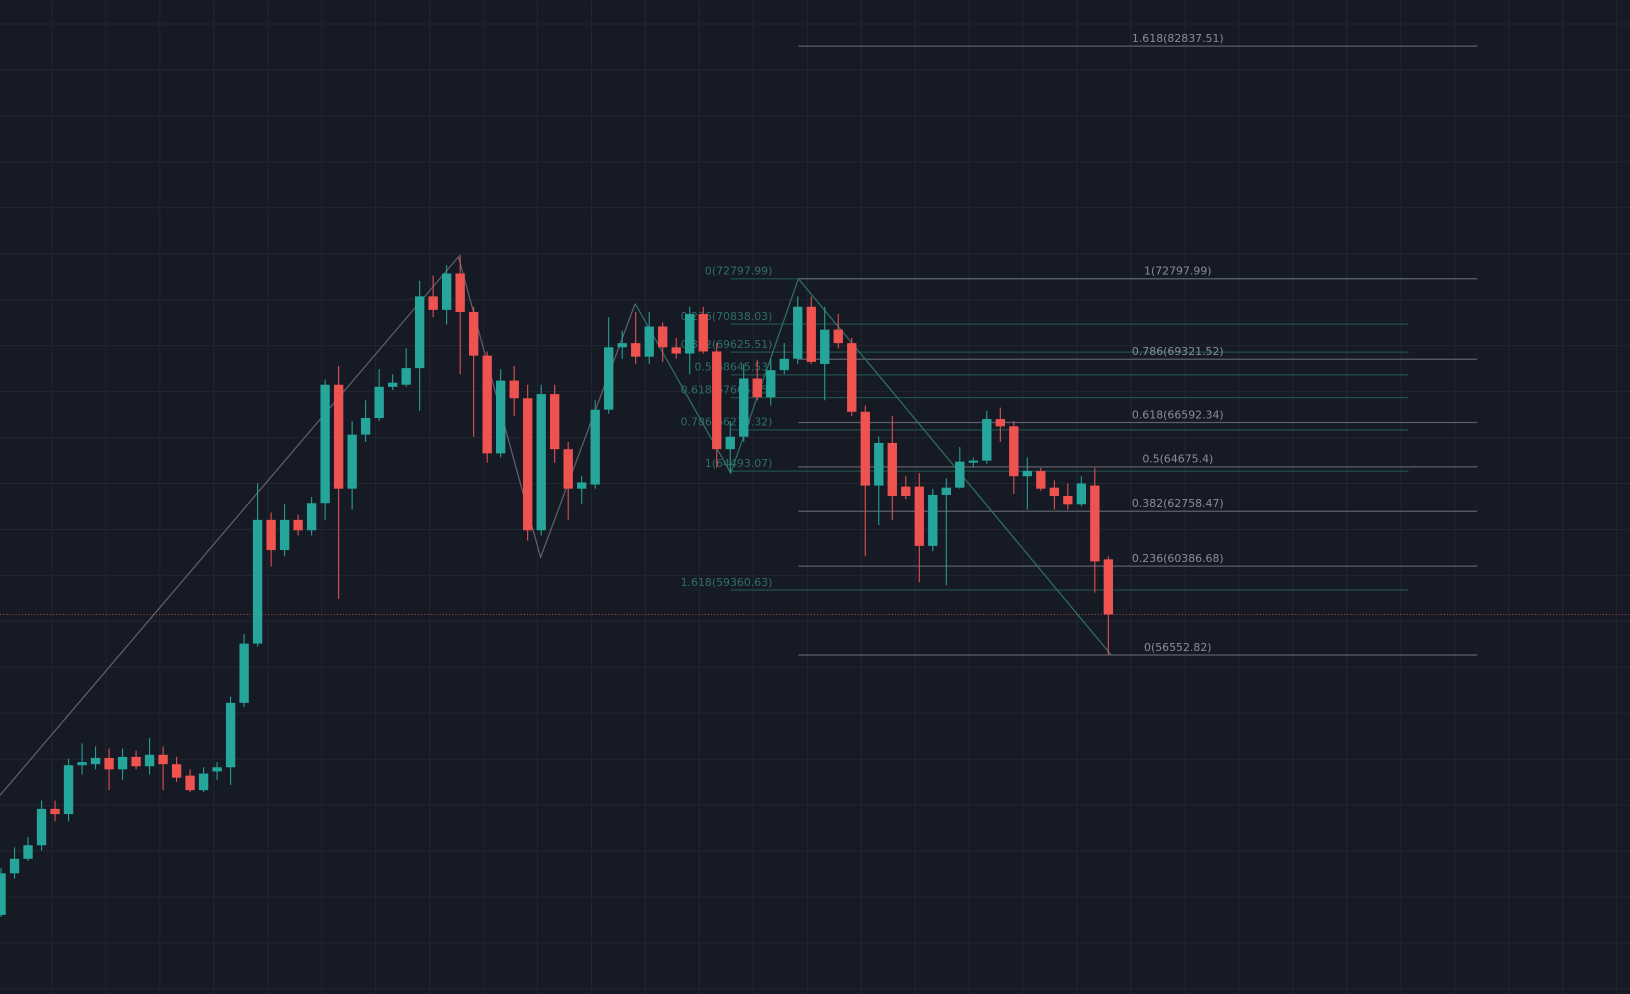 The width and height of the screenshot is (1630, 994). Describe the element at coordinates (1177, 459) in the screenshot. I see `fib-label: 0.5(64675.4)` at that location.